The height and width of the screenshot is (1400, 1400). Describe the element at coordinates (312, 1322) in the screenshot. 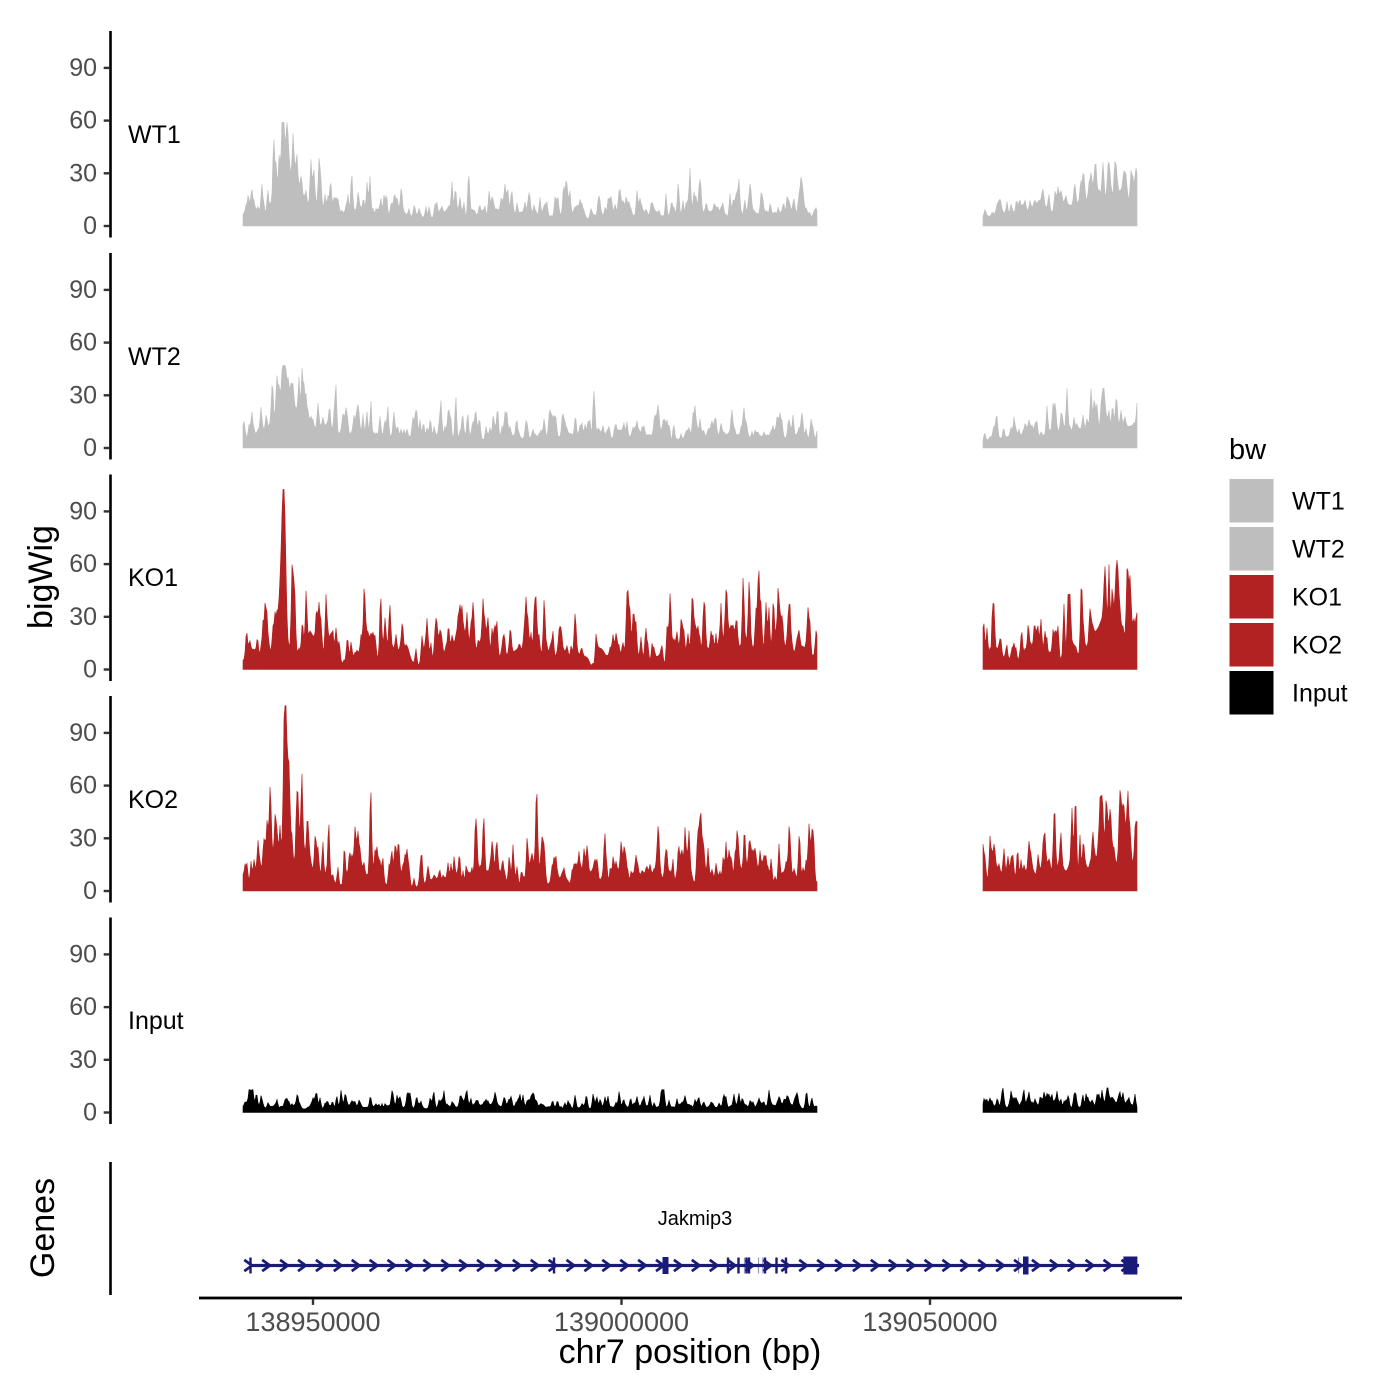

I see `svg-text: 138950000` at that location.